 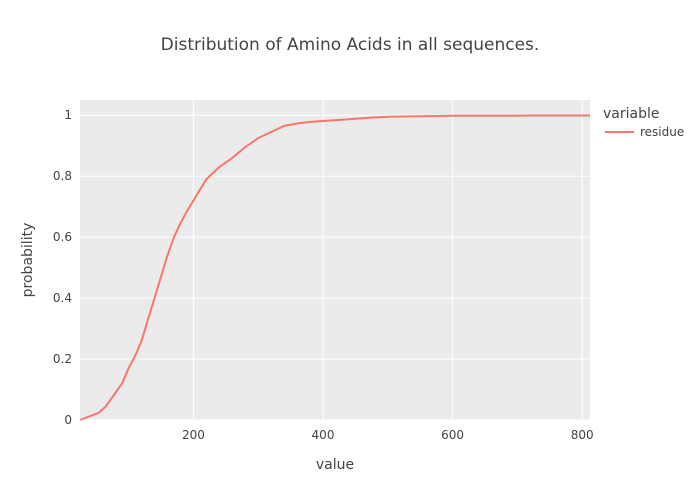 I want to click on y-tick-label: 0, so click(x=68, y=420).